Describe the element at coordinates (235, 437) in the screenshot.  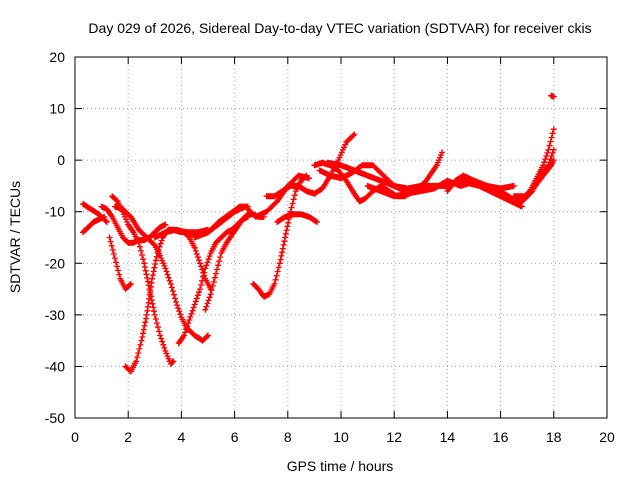
I see `x-tick-label: 6` at that location.